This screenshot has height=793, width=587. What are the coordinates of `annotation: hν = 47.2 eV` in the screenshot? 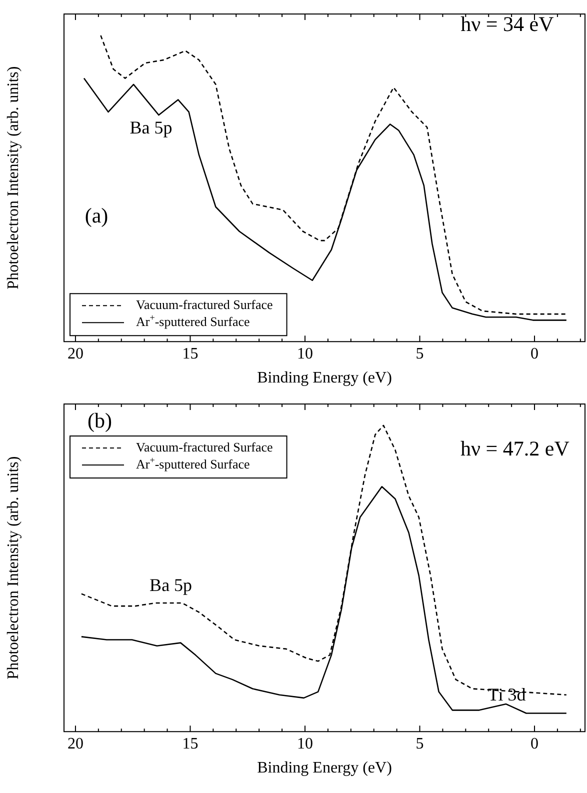 It's located at (515, 448).